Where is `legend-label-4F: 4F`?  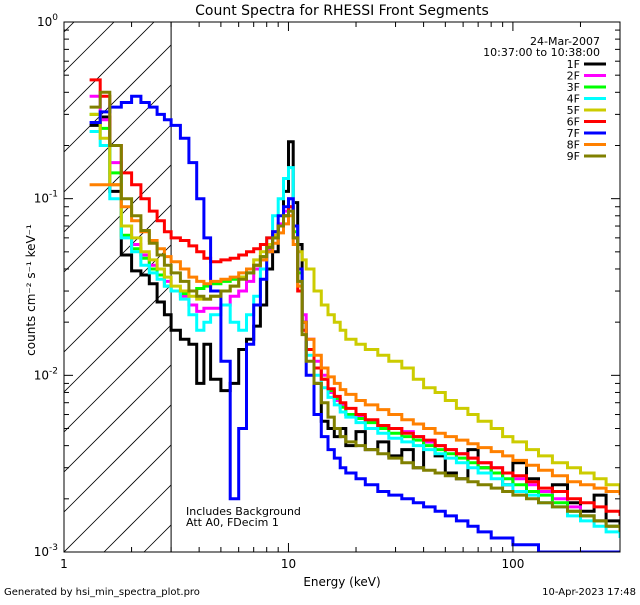 legend-label-4F: 4F is located at coordinates (573, 99).